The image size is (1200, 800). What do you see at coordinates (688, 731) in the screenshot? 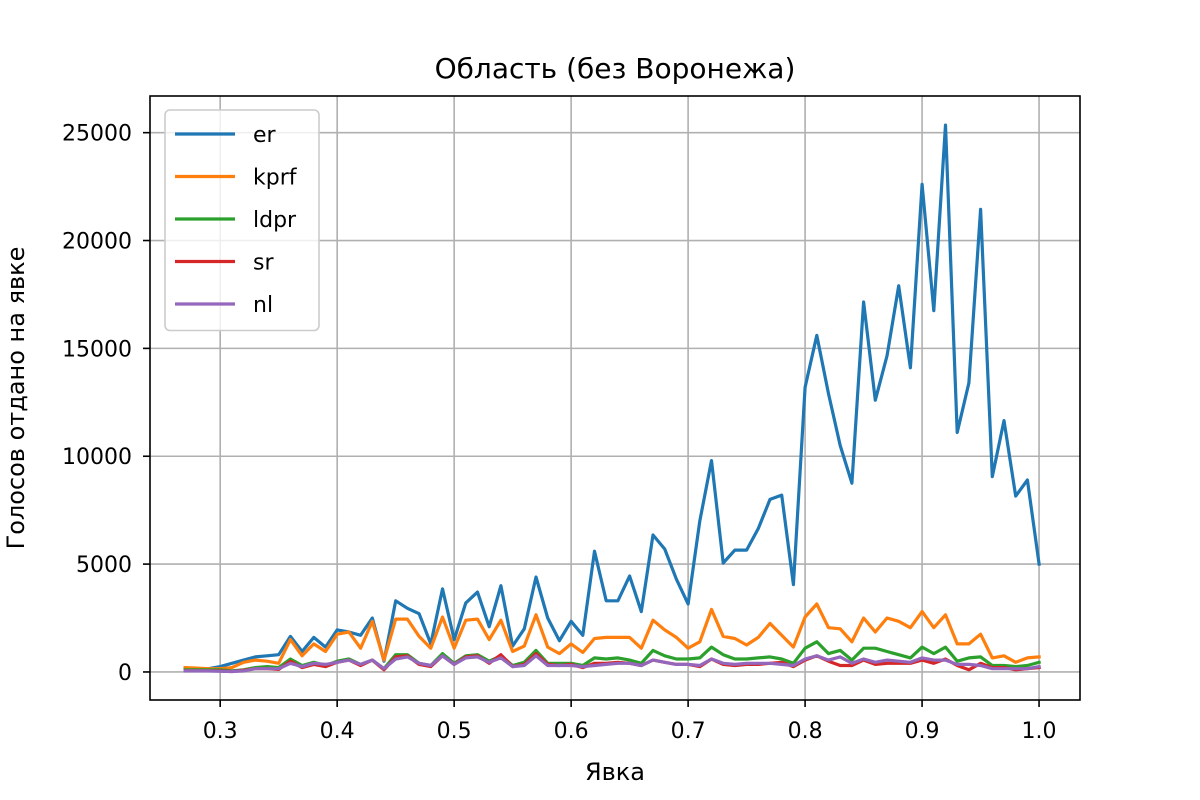
I see `x-tick-label: 0.7` at bounding box center [688, 731].